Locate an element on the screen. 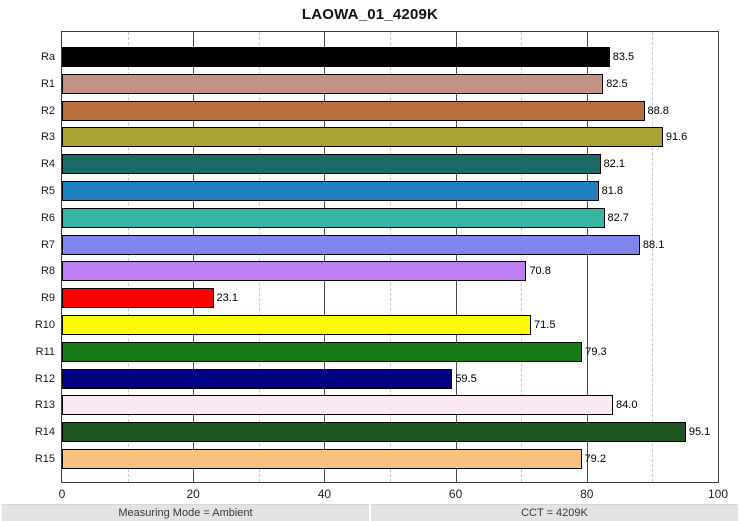  x-tick-label-80: 80 is located at coordinates (587, 494).